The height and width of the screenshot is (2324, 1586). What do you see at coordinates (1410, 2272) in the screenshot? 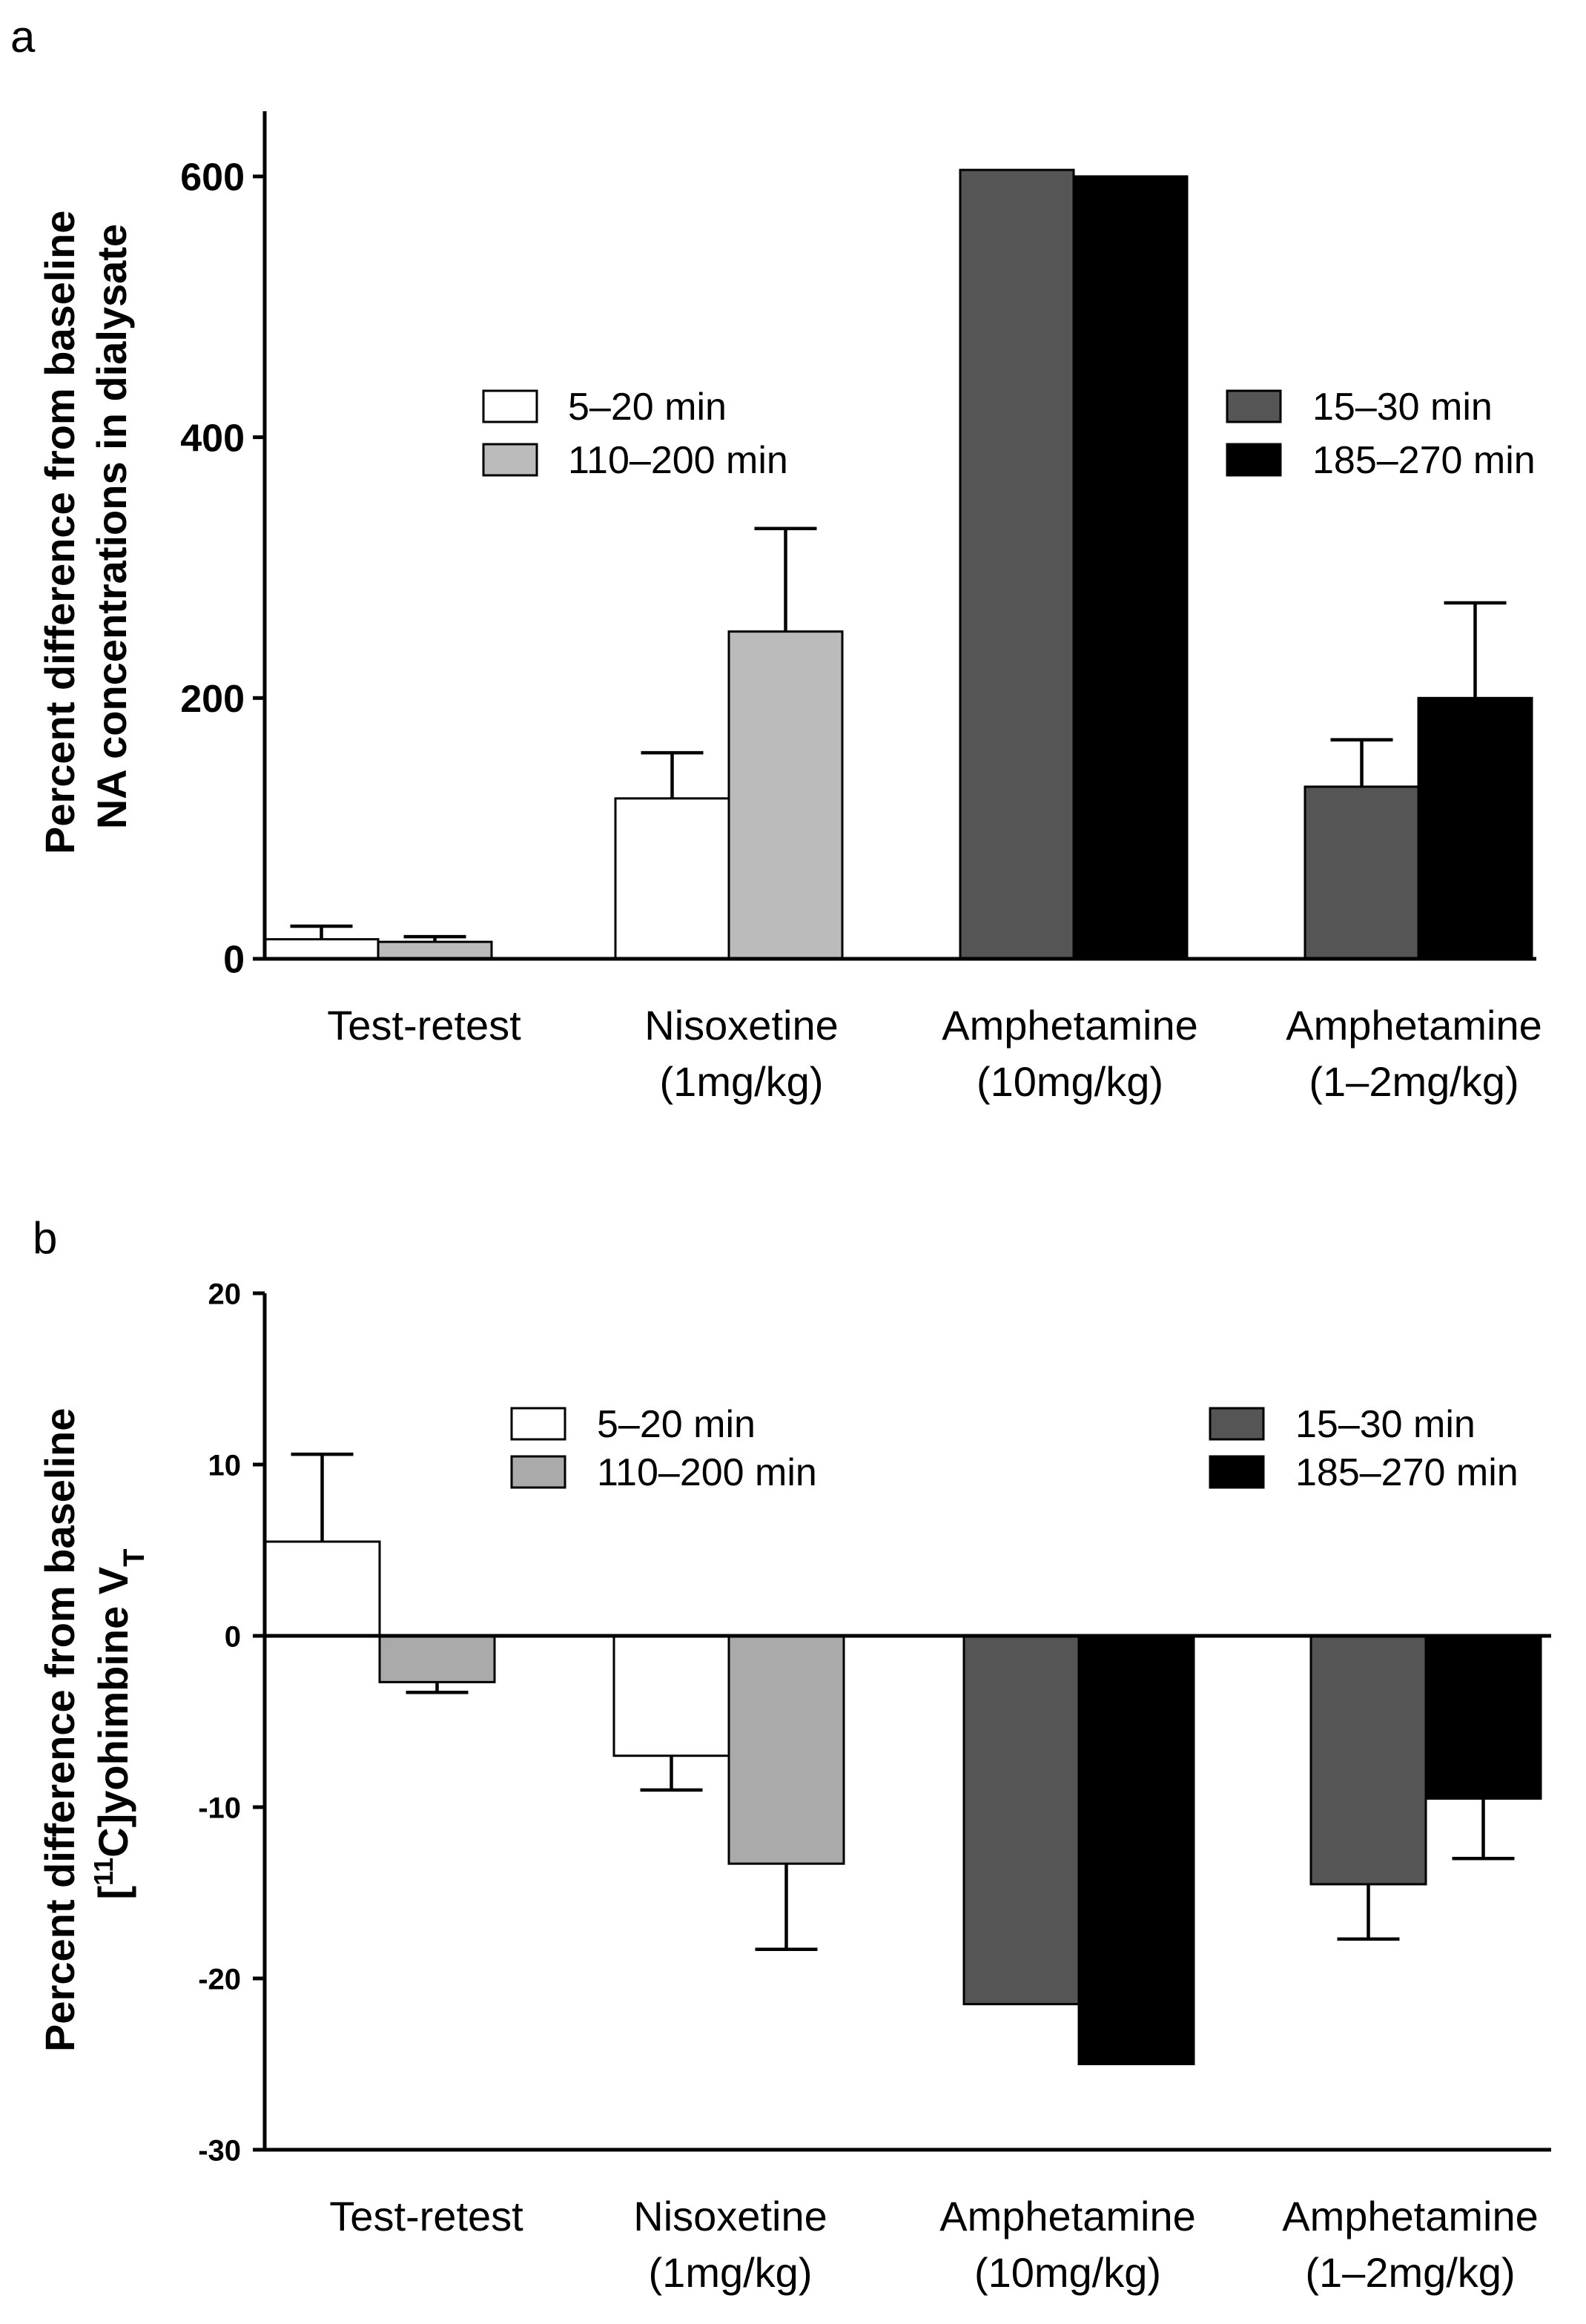
I see `panel-b-category-label-3-line1: (1–2mg/kg)` at bounding box center [1410, 2272].